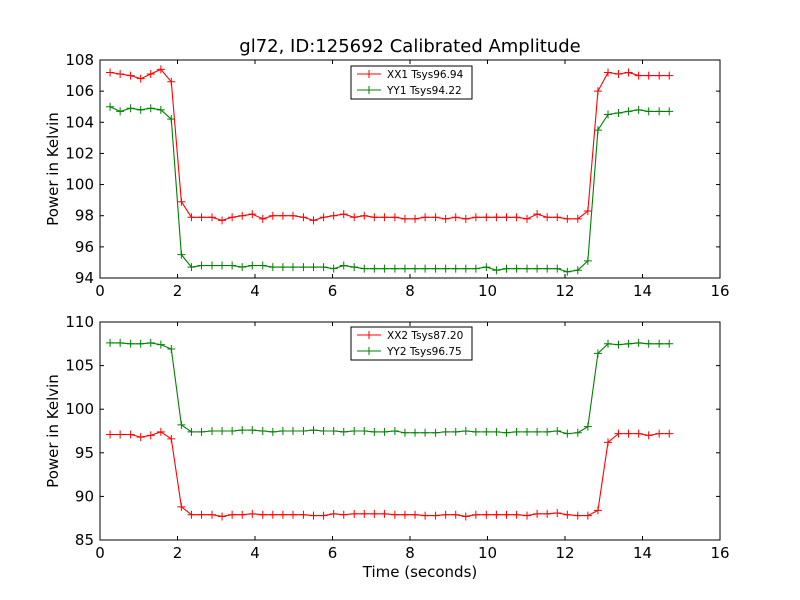 The height and width of the screenshot is (600, 800). Describe the element at coordinates (84, 496) in the screenshot. I see `y-tick-label: 90` at that location.